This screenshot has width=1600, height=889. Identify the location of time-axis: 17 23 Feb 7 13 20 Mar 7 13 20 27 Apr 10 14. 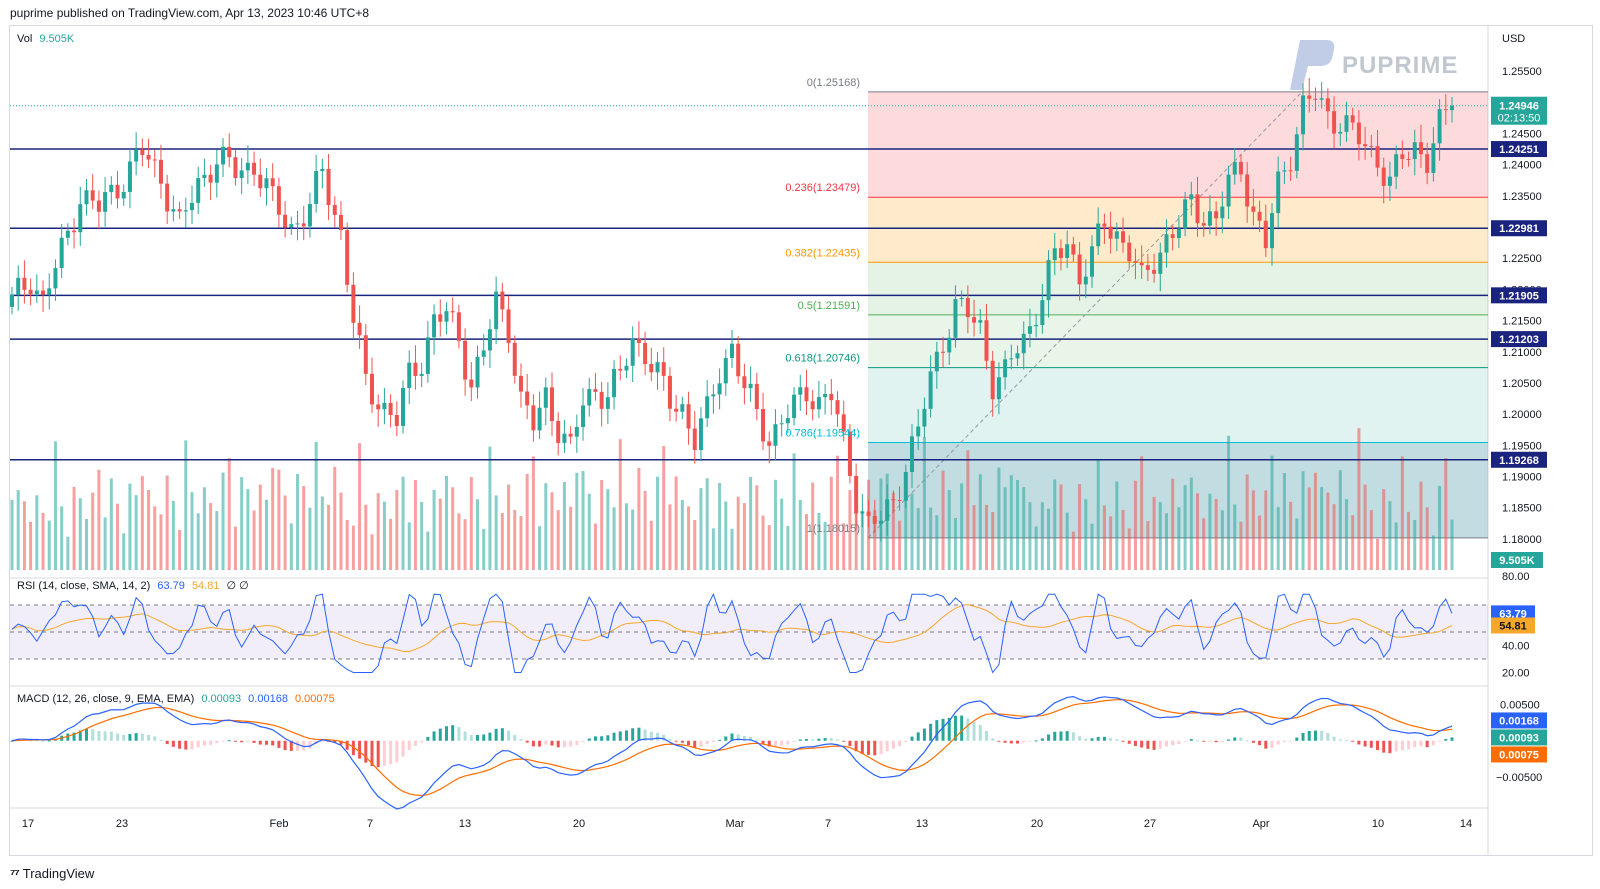
(747, 824).